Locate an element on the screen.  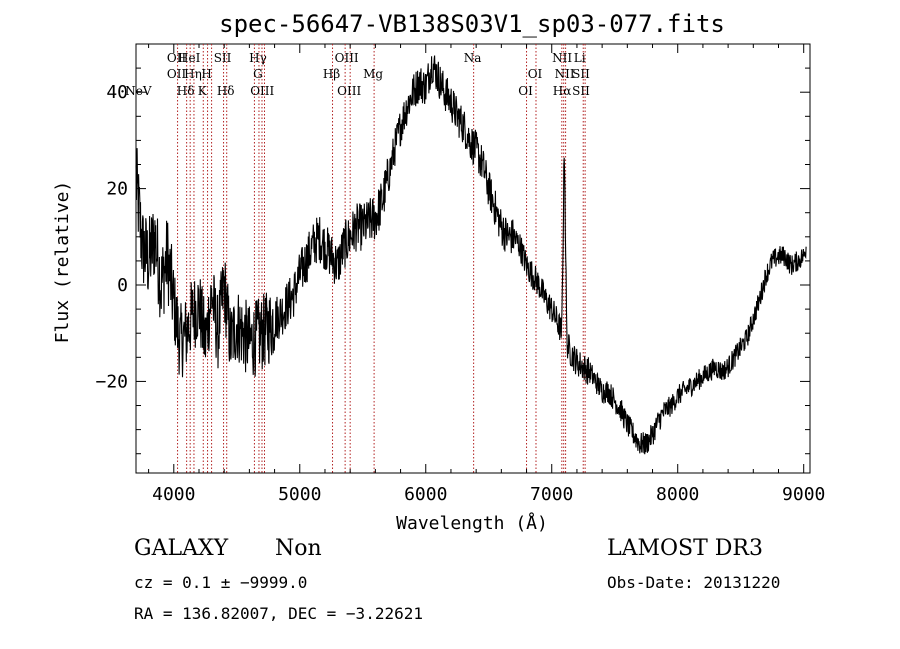
x-tick-label: 8000 is located at coordinates (677, 494).